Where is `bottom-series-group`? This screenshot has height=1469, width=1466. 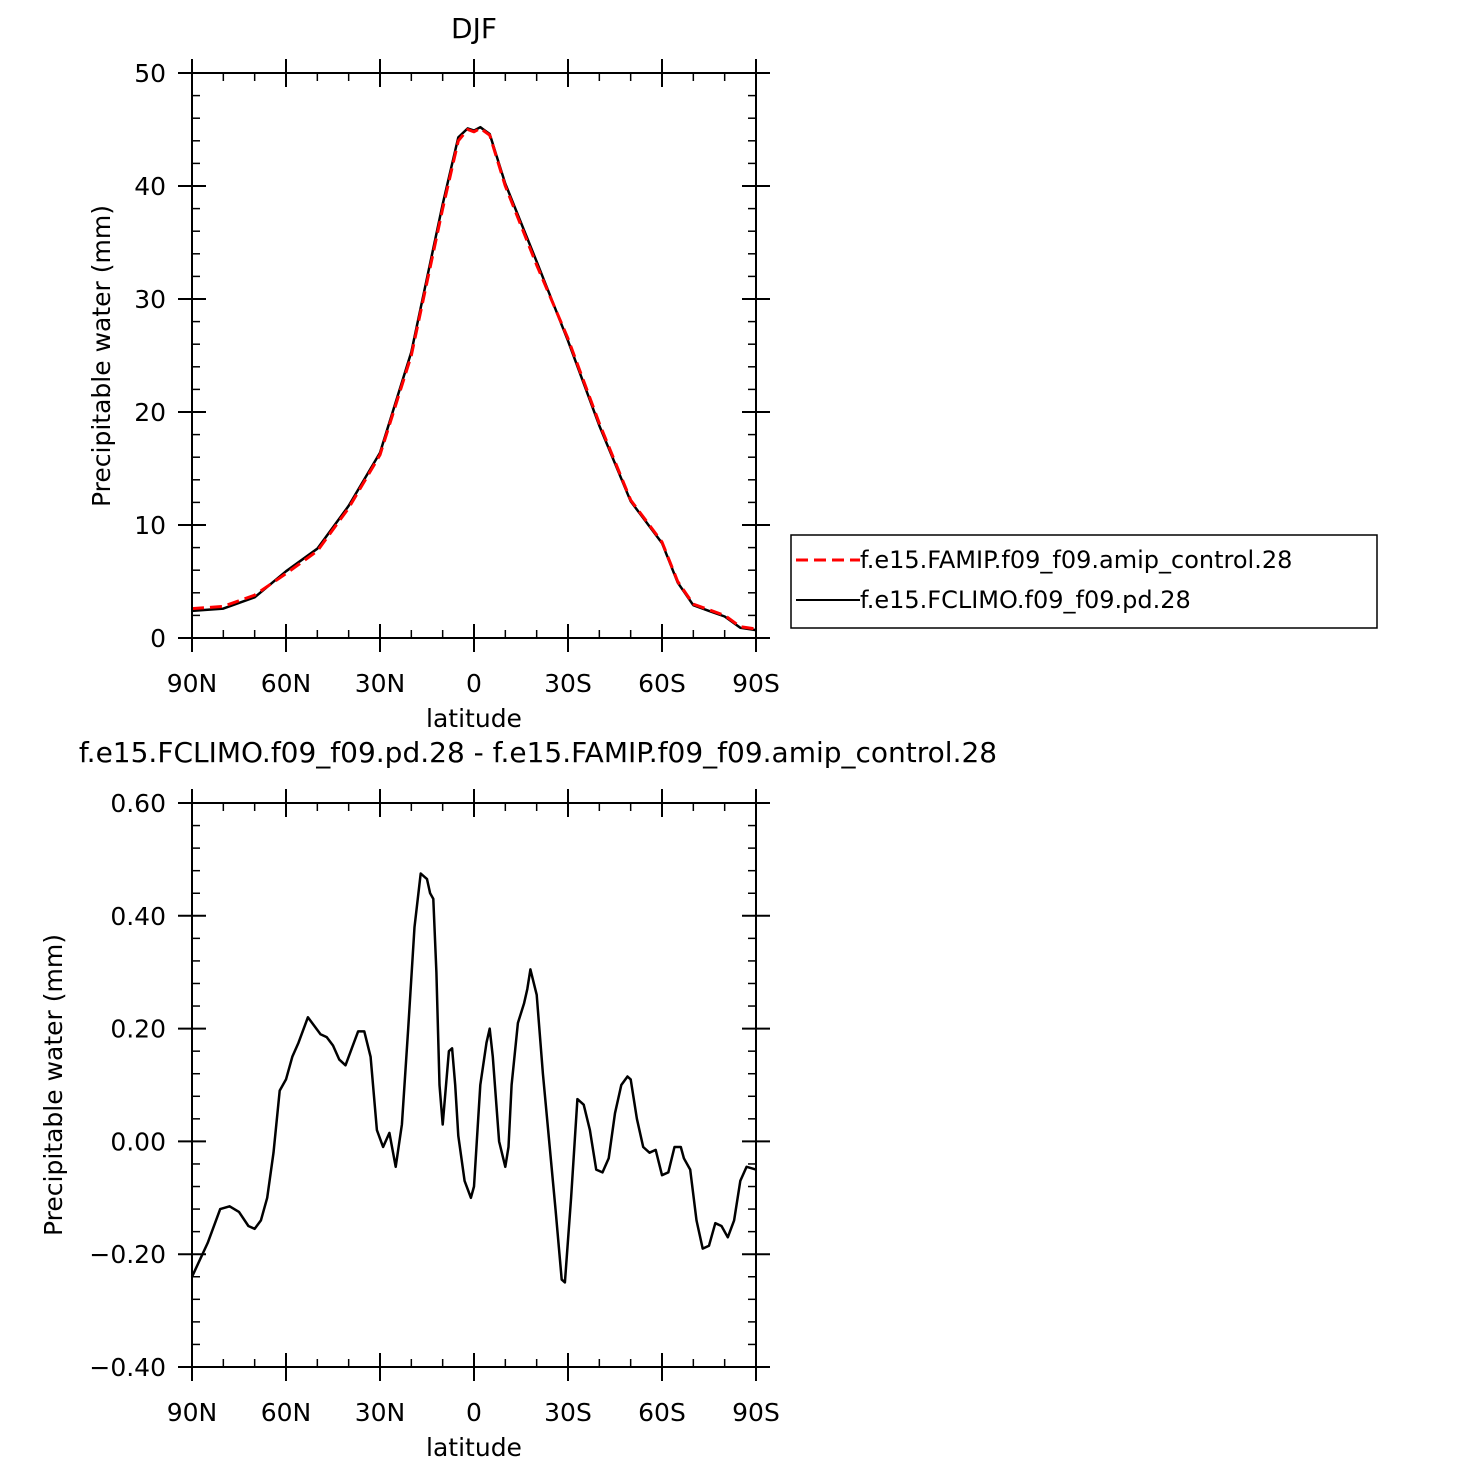 bottom-series-group is located at coordinates (473, 1078).